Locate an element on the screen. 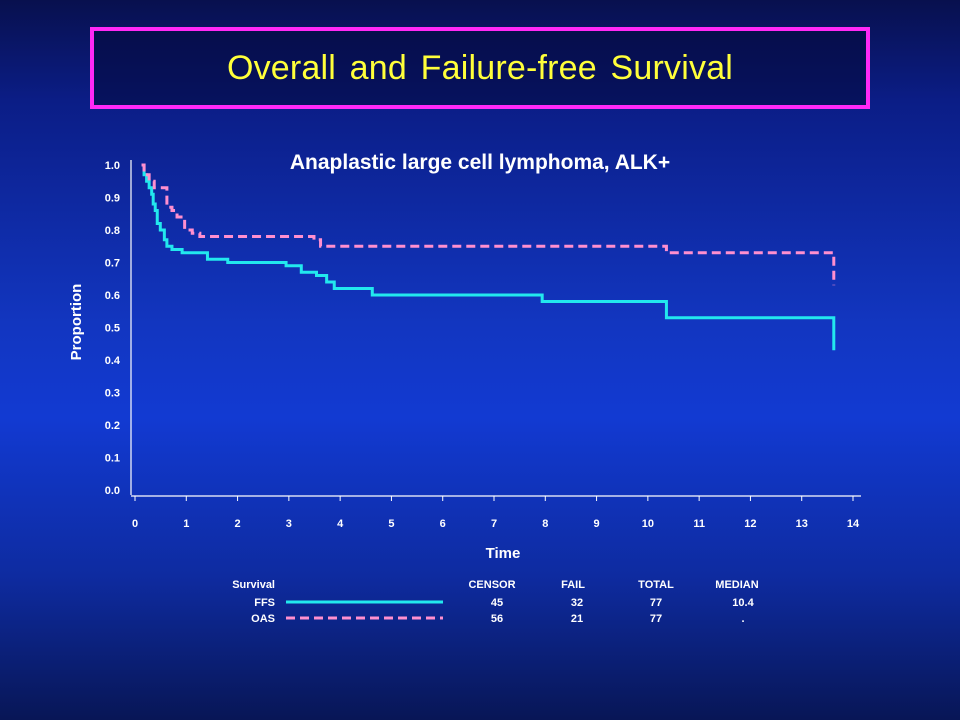  y-tick-label: 0.9 is located at coordinates (112, 199).